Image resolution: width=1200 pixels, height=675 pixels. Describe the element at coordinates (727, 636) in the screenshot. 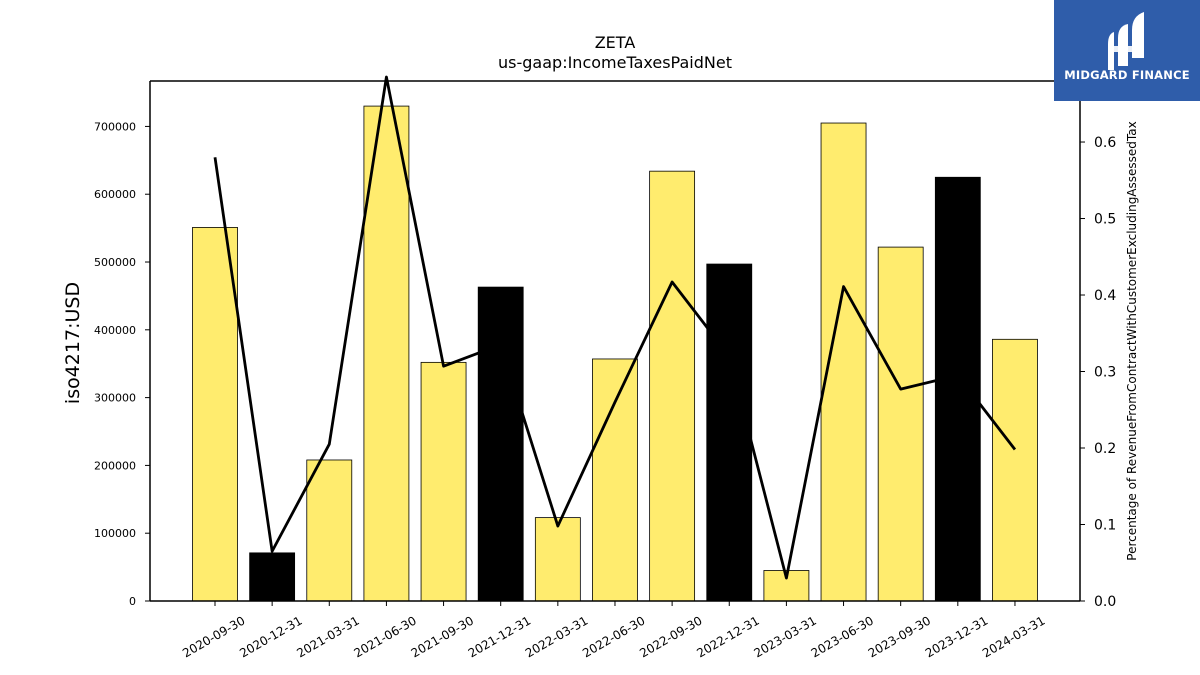

I see `x-tick-label: 2022-12-31` at that location.